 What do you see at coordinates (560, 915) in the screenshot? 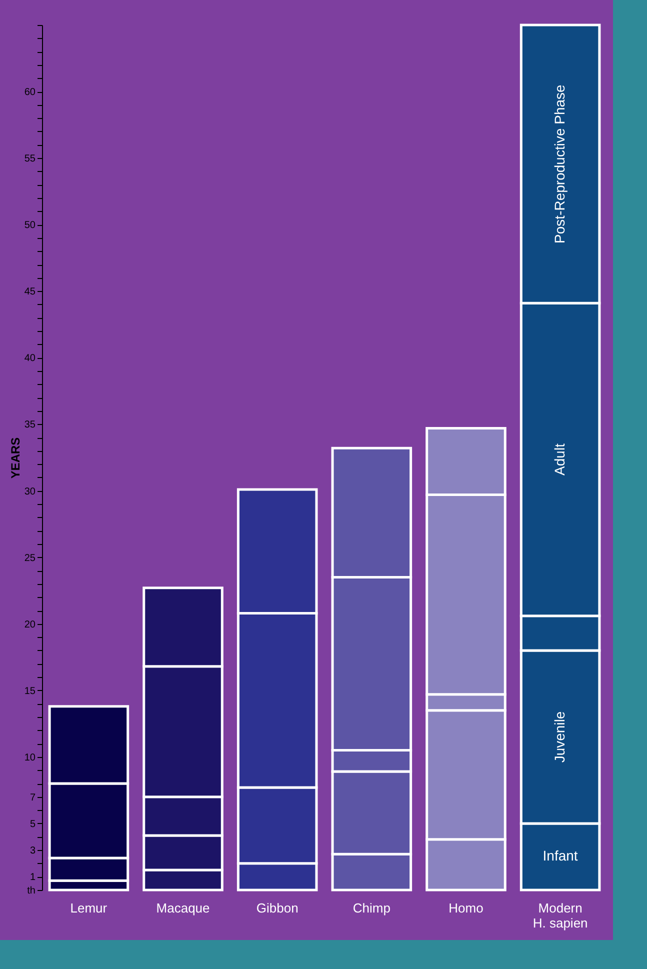
I see `x-tick-label: Modern H. sapien` at bounding box center [560, 915].